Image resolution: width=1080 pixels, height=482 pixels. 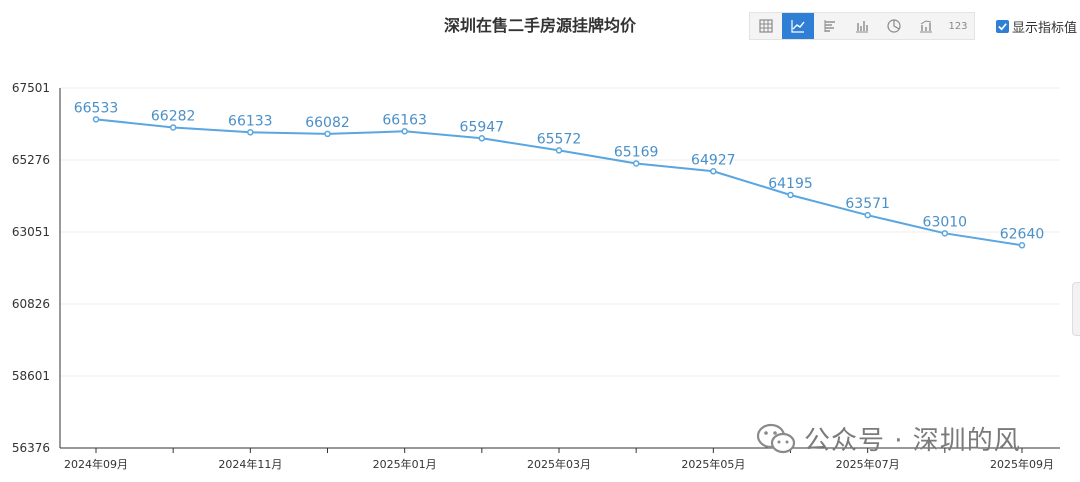 I want to click on y-tick-label: 63051, so click(x=31, y=232).